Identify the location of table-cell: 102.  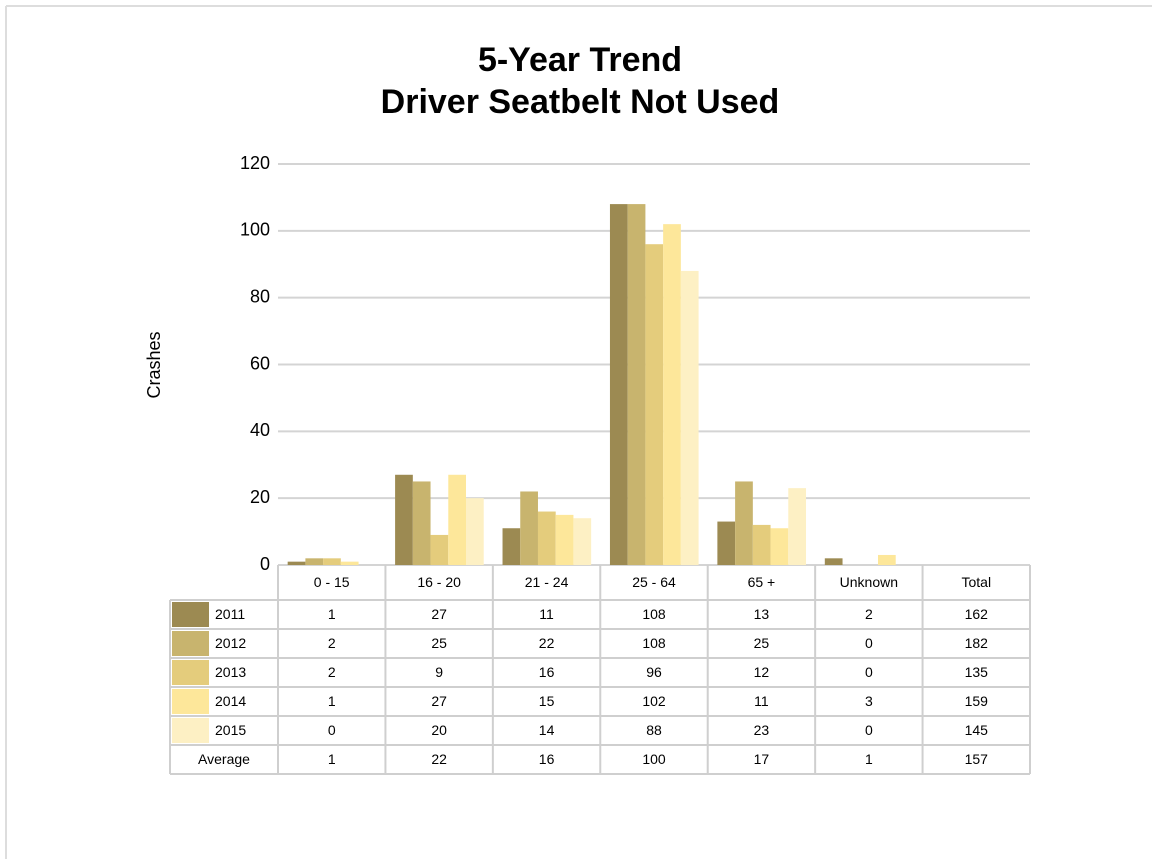
(654, 701).